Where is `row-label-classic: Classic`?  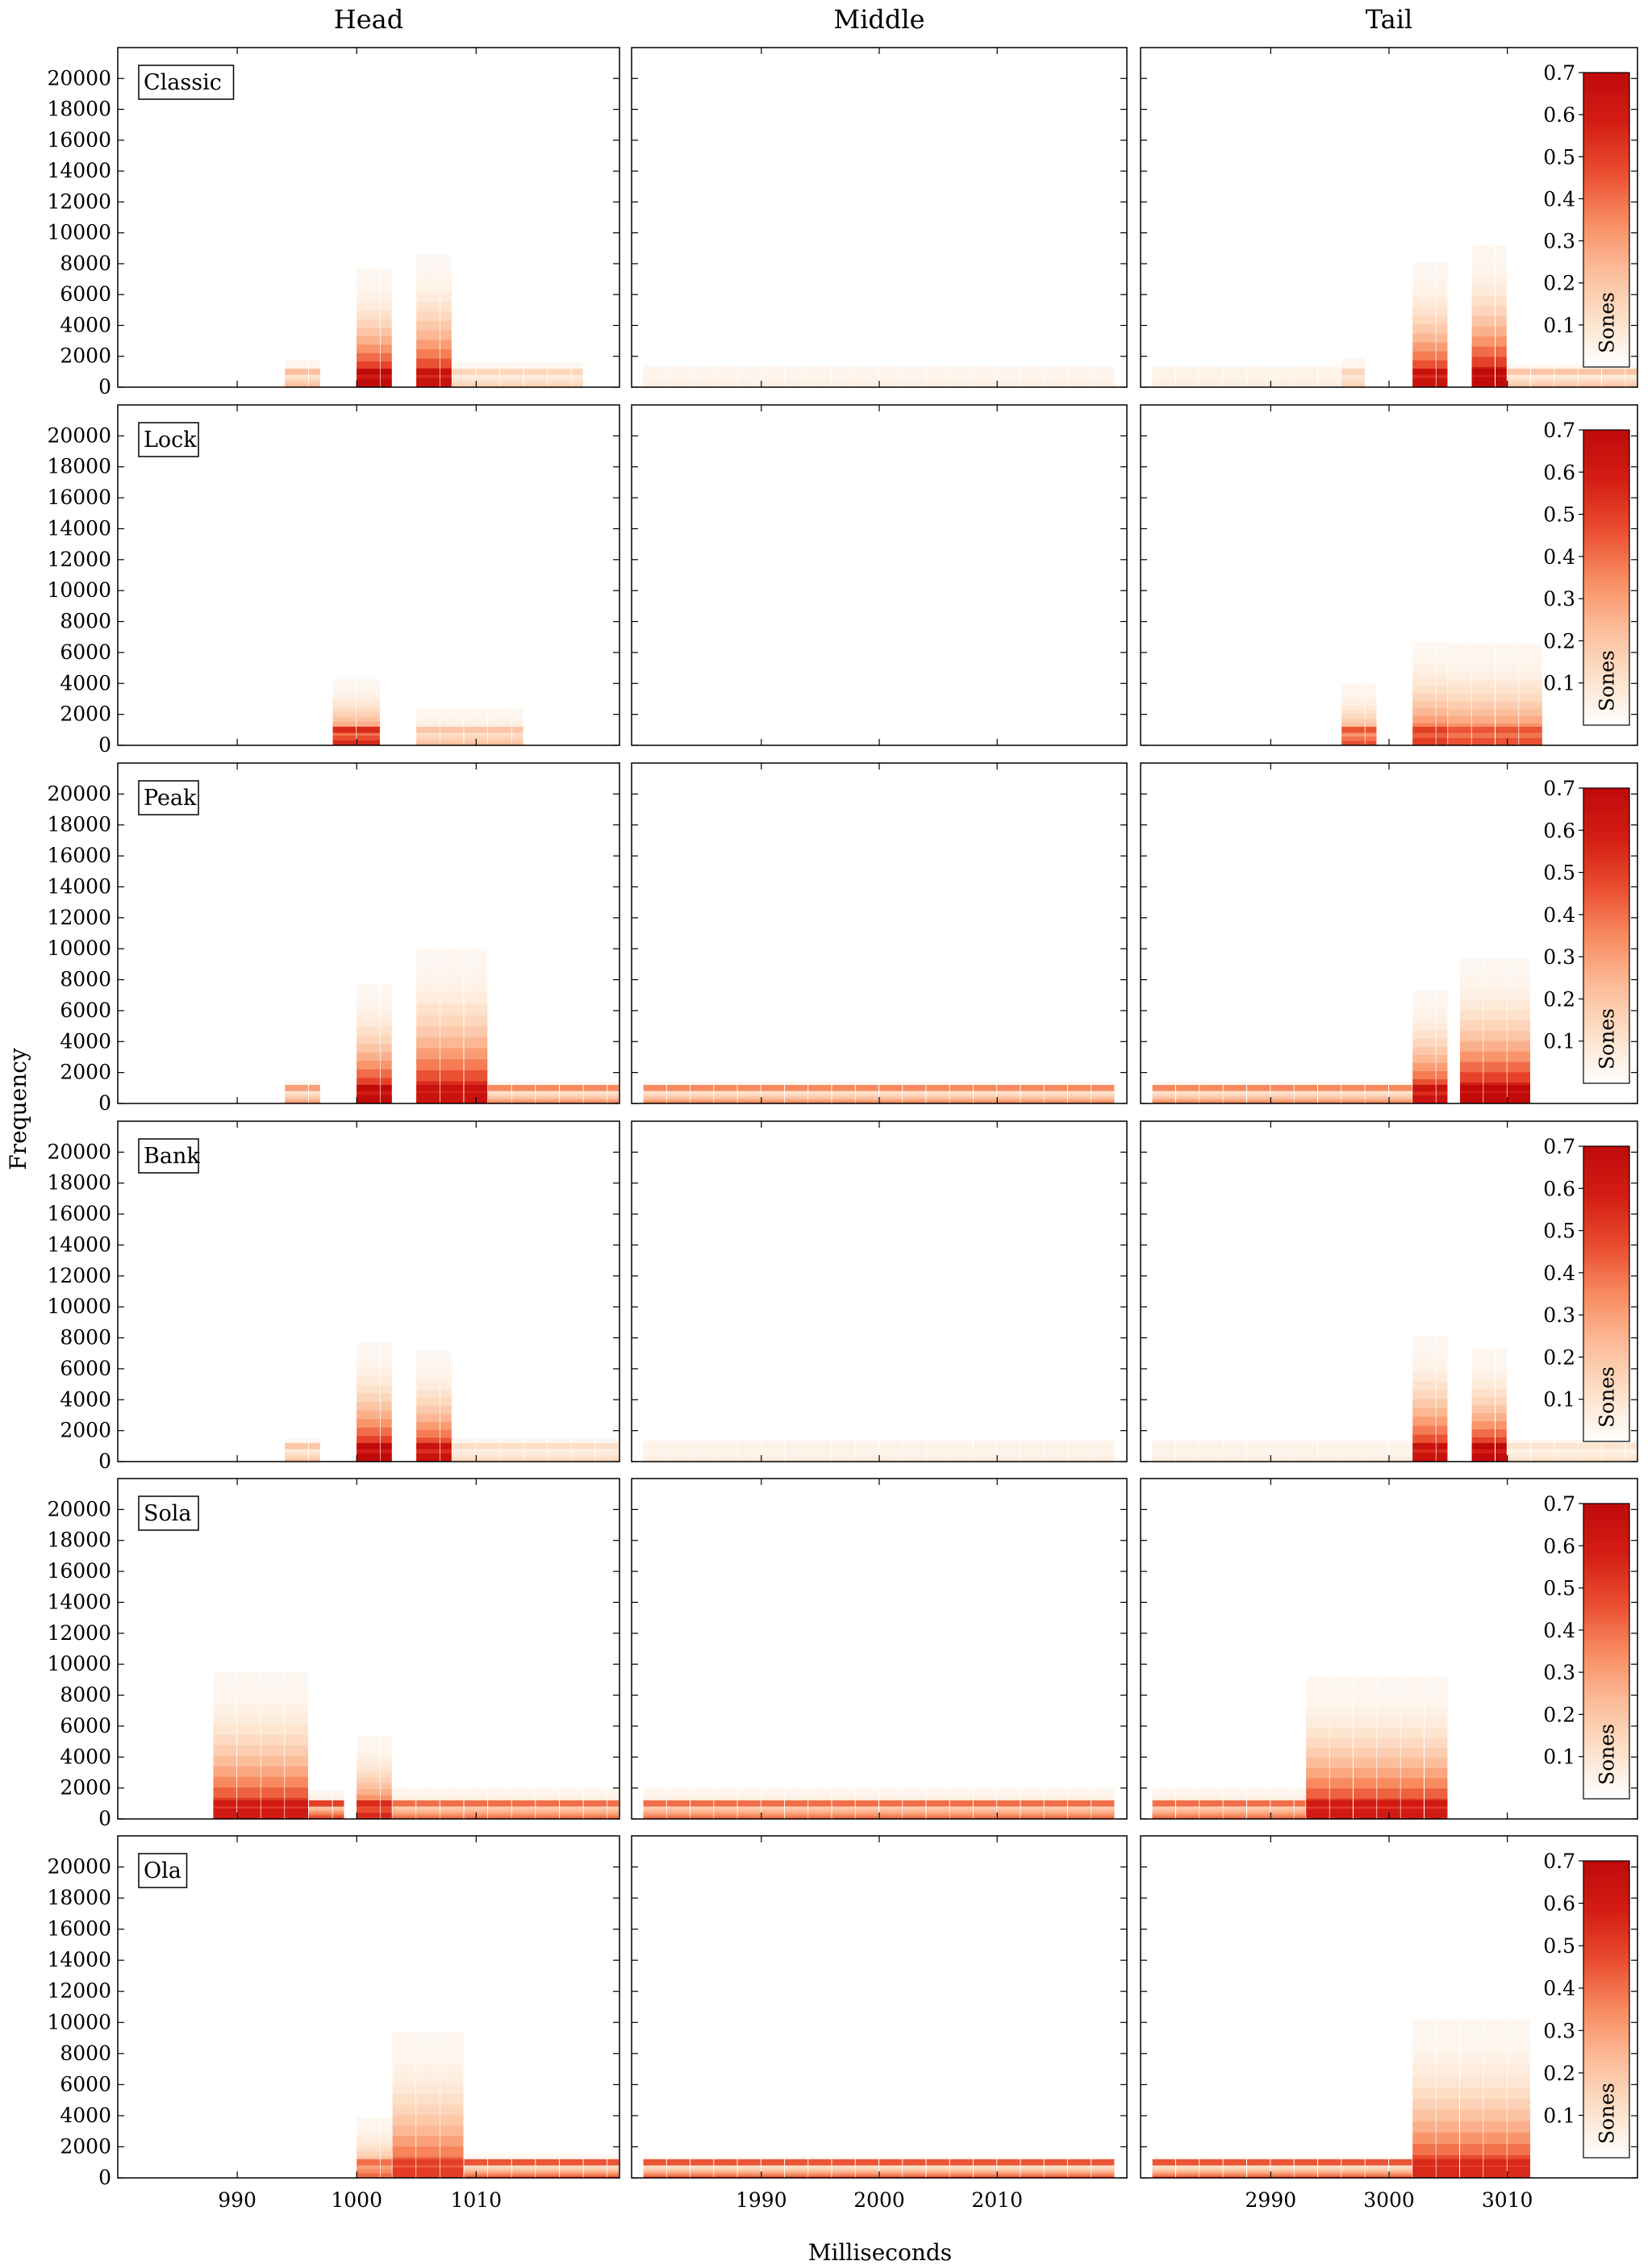 row-label-classic: Classic is located at coordinates (183, 82).